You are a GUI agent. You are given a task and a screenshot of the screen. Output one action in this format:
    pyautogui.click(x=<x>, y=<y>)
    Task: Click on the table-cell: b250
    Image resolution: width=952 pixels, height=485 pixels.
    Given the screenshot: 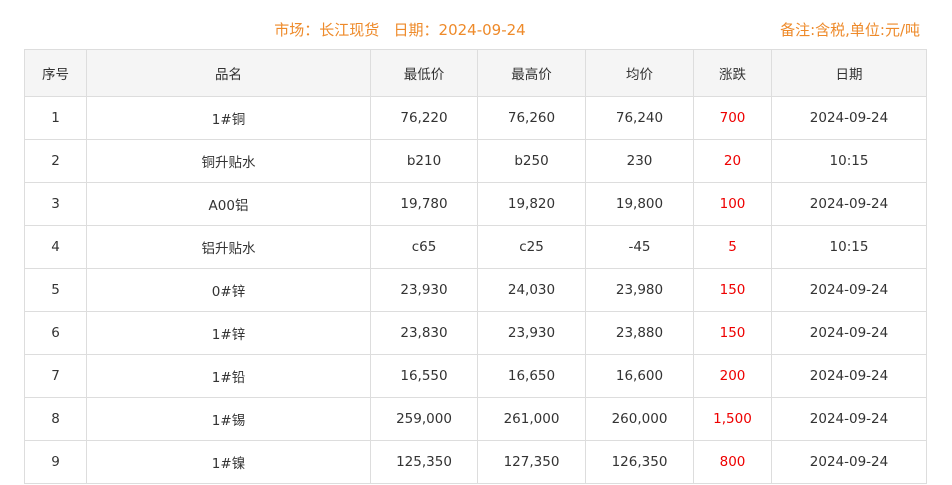 What is the action you would take?
    pyautogui.click(x=531, y=161)
    